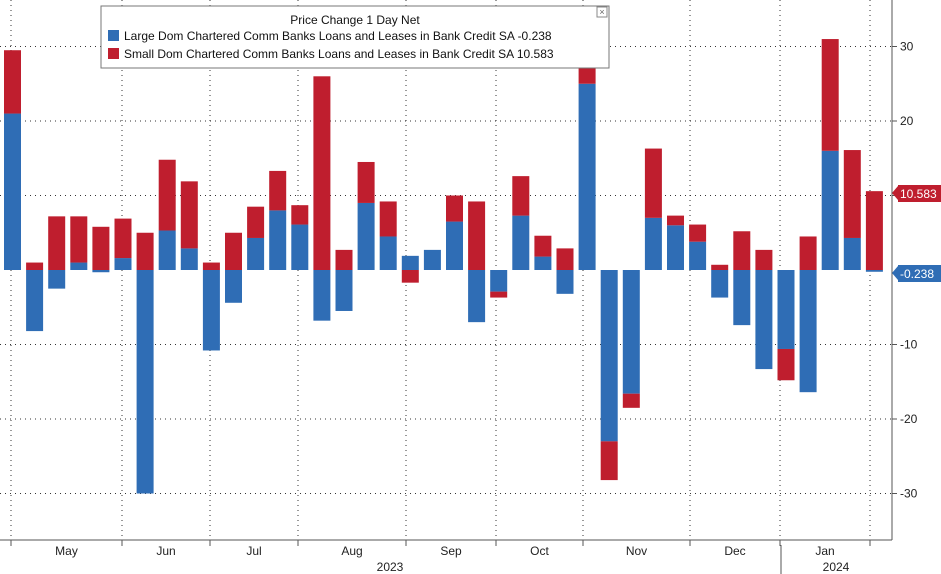  Describe the element at coordinates (907, 47) in the screenshot. I see `y-tick-label: 30` at that location.